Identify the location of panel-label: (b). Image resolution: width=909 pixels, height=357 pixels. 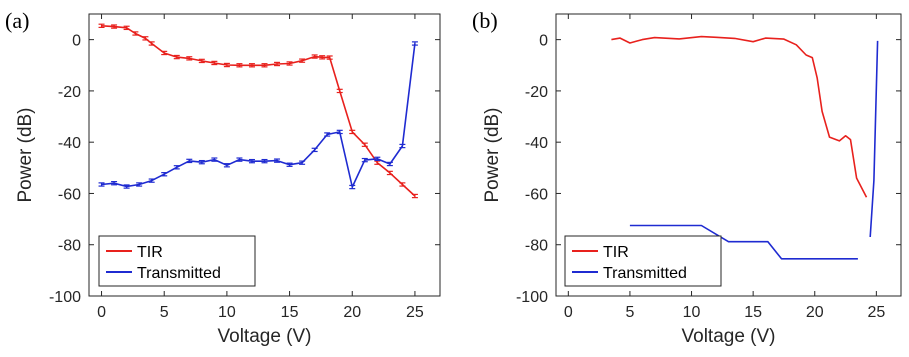
(485, 20).